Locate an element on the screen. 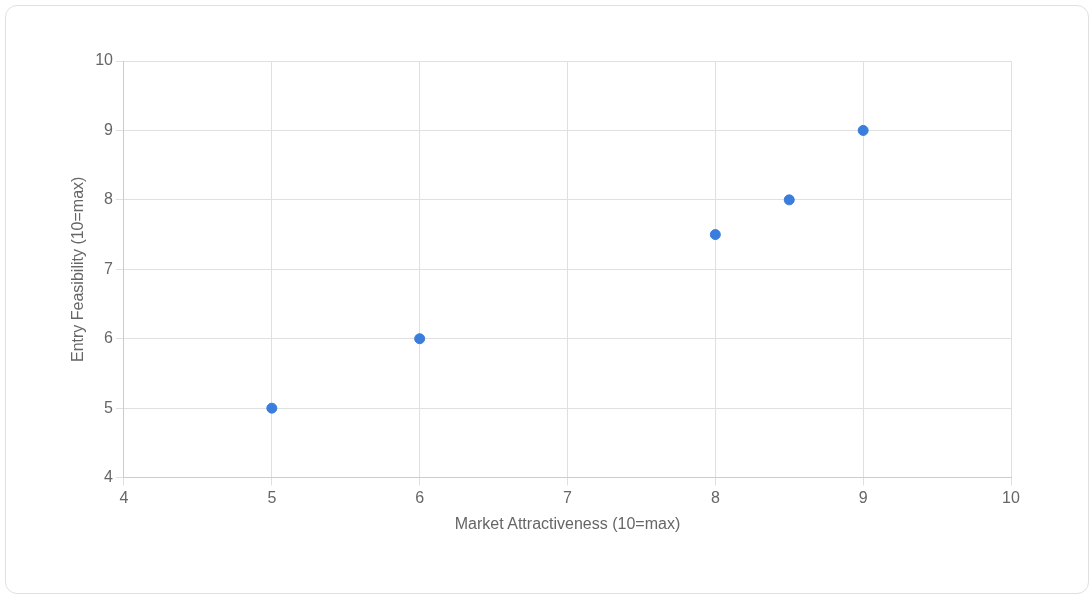 Image resolution: width=1091 pixels, height=596 pixels. y-tick-label: 7 is located at coordinates (109, 268).